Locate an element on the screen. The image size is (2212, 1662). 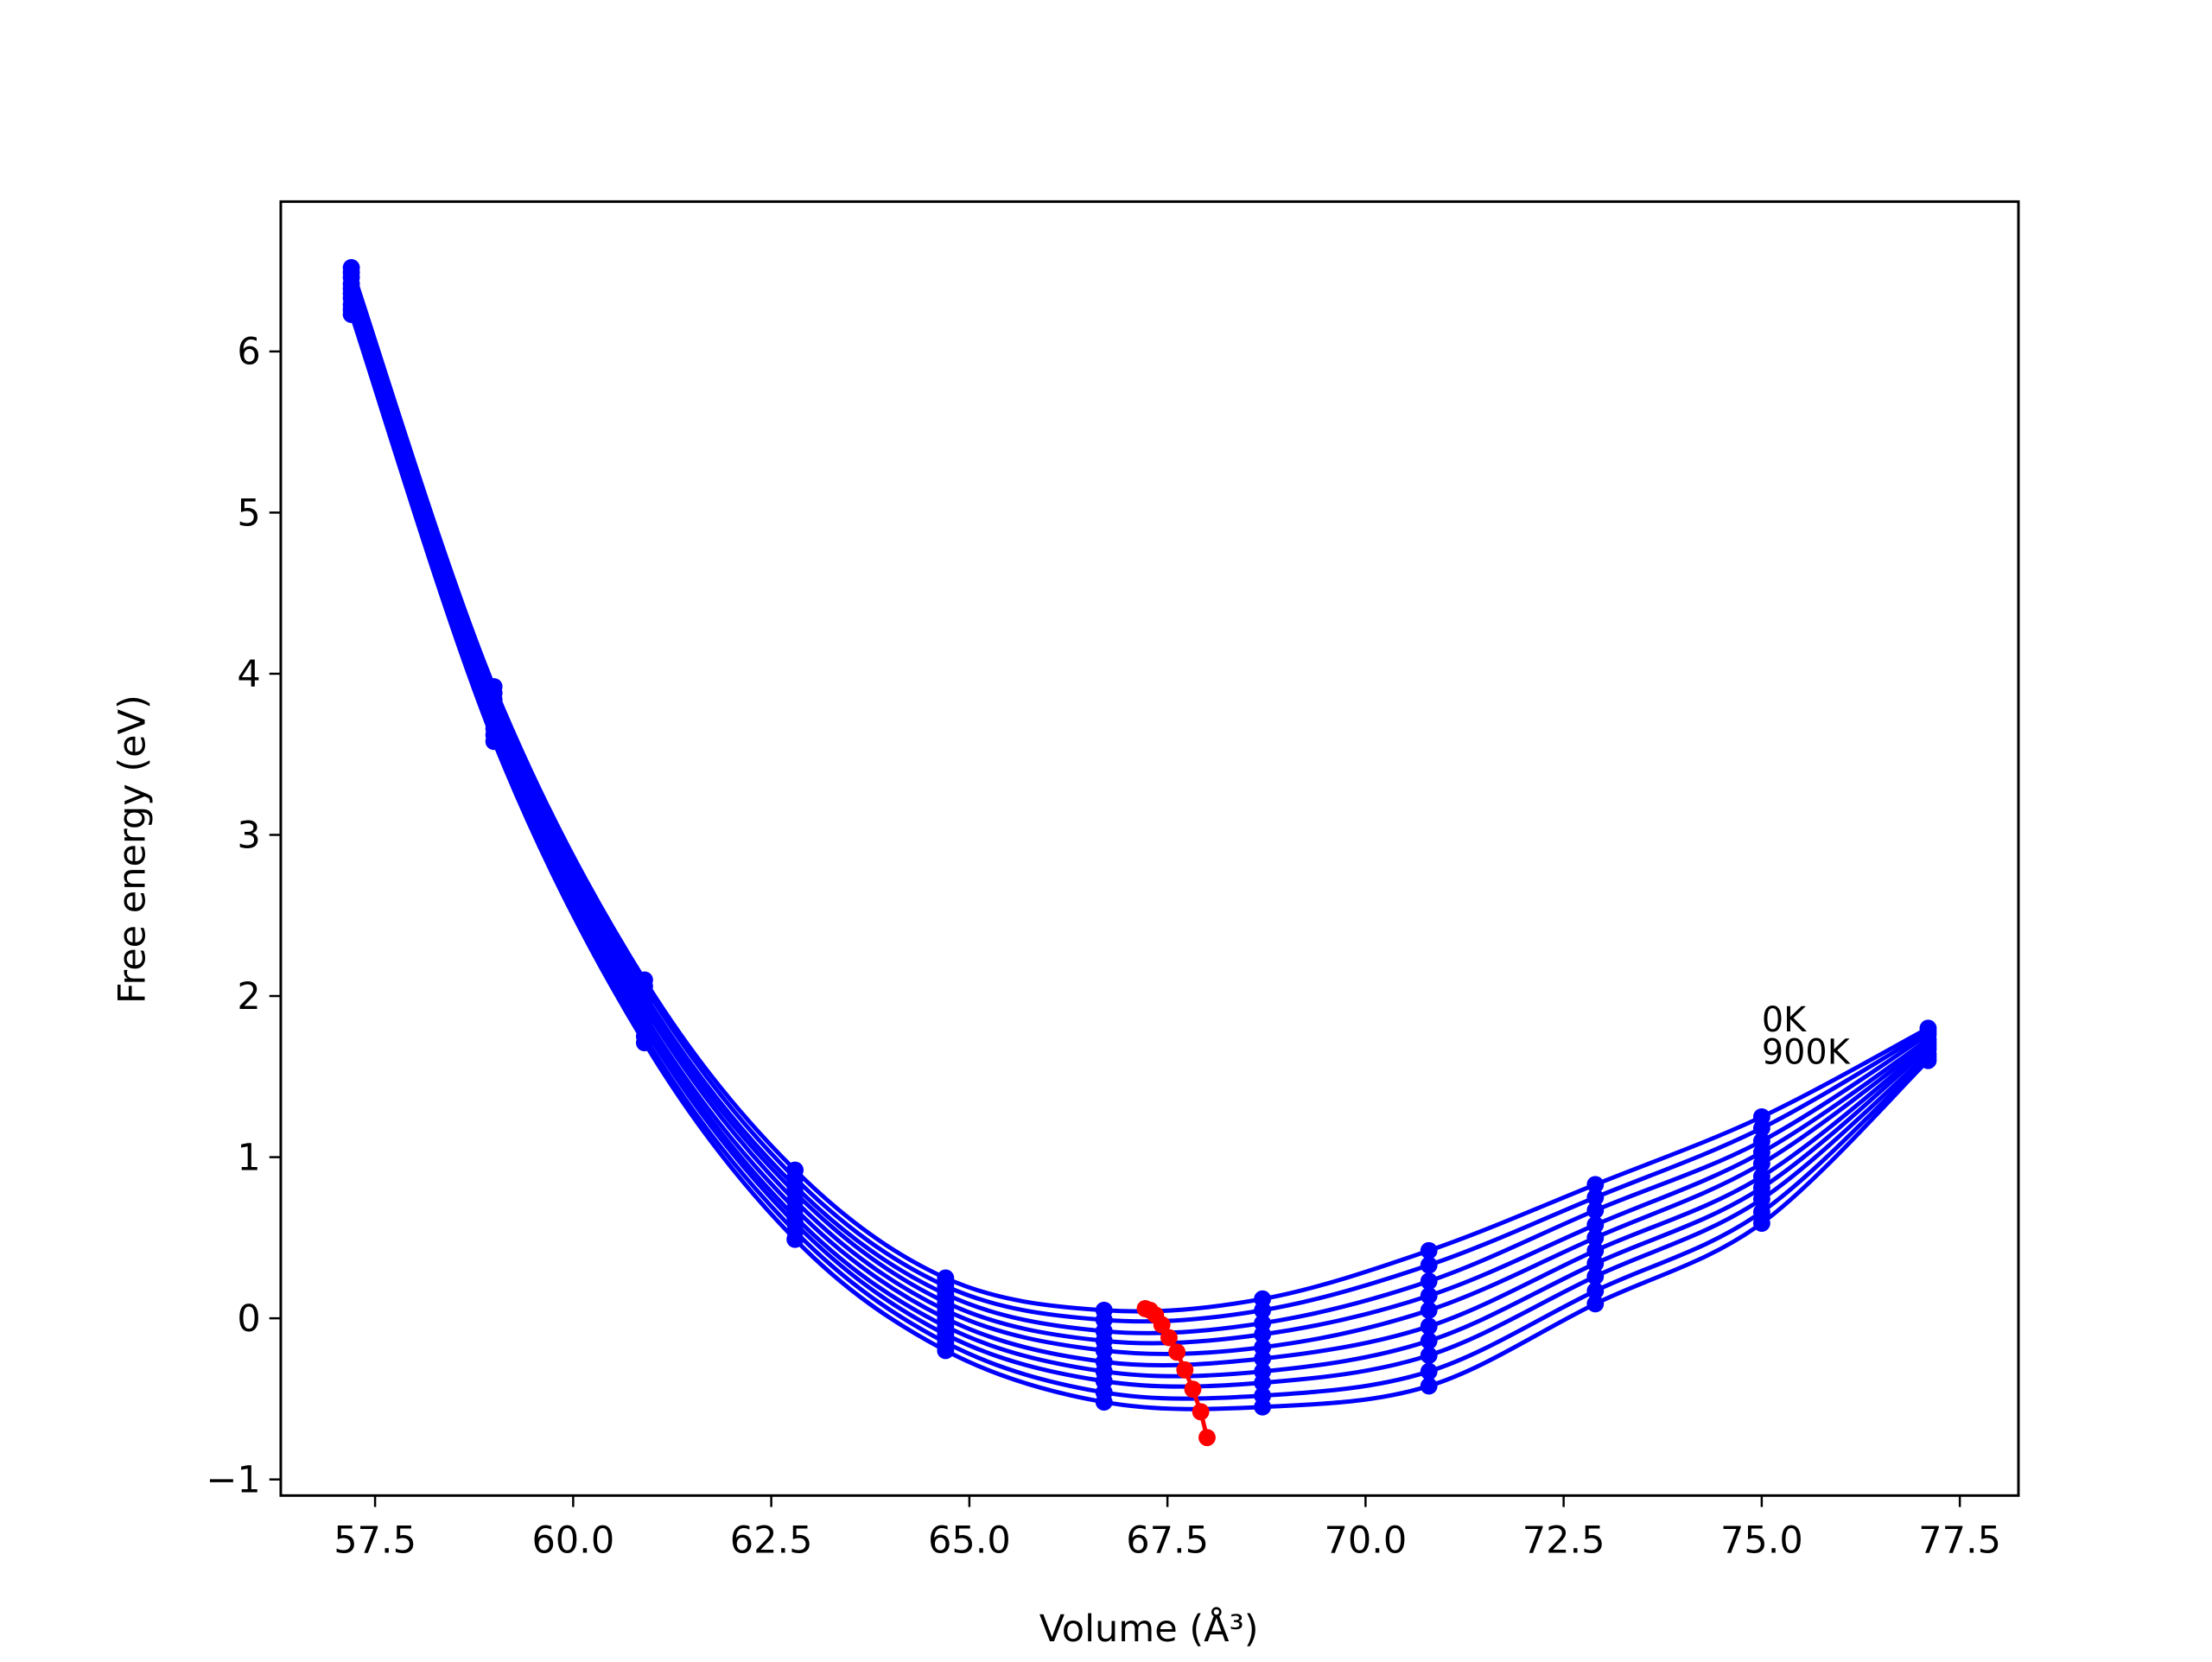
x-axis-label: Volume (Å³) is located at coordinates (1149, 1629).